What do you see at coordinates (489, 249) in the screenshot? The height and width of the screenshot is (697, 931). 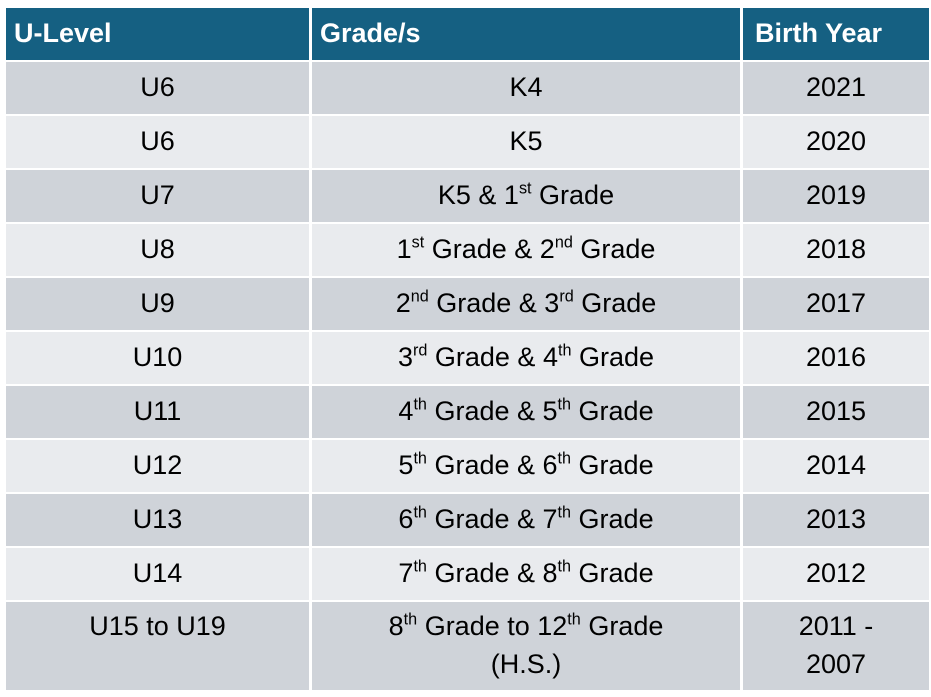 I see `grade-text: Grade & 2` at bounding box center [489, 249].